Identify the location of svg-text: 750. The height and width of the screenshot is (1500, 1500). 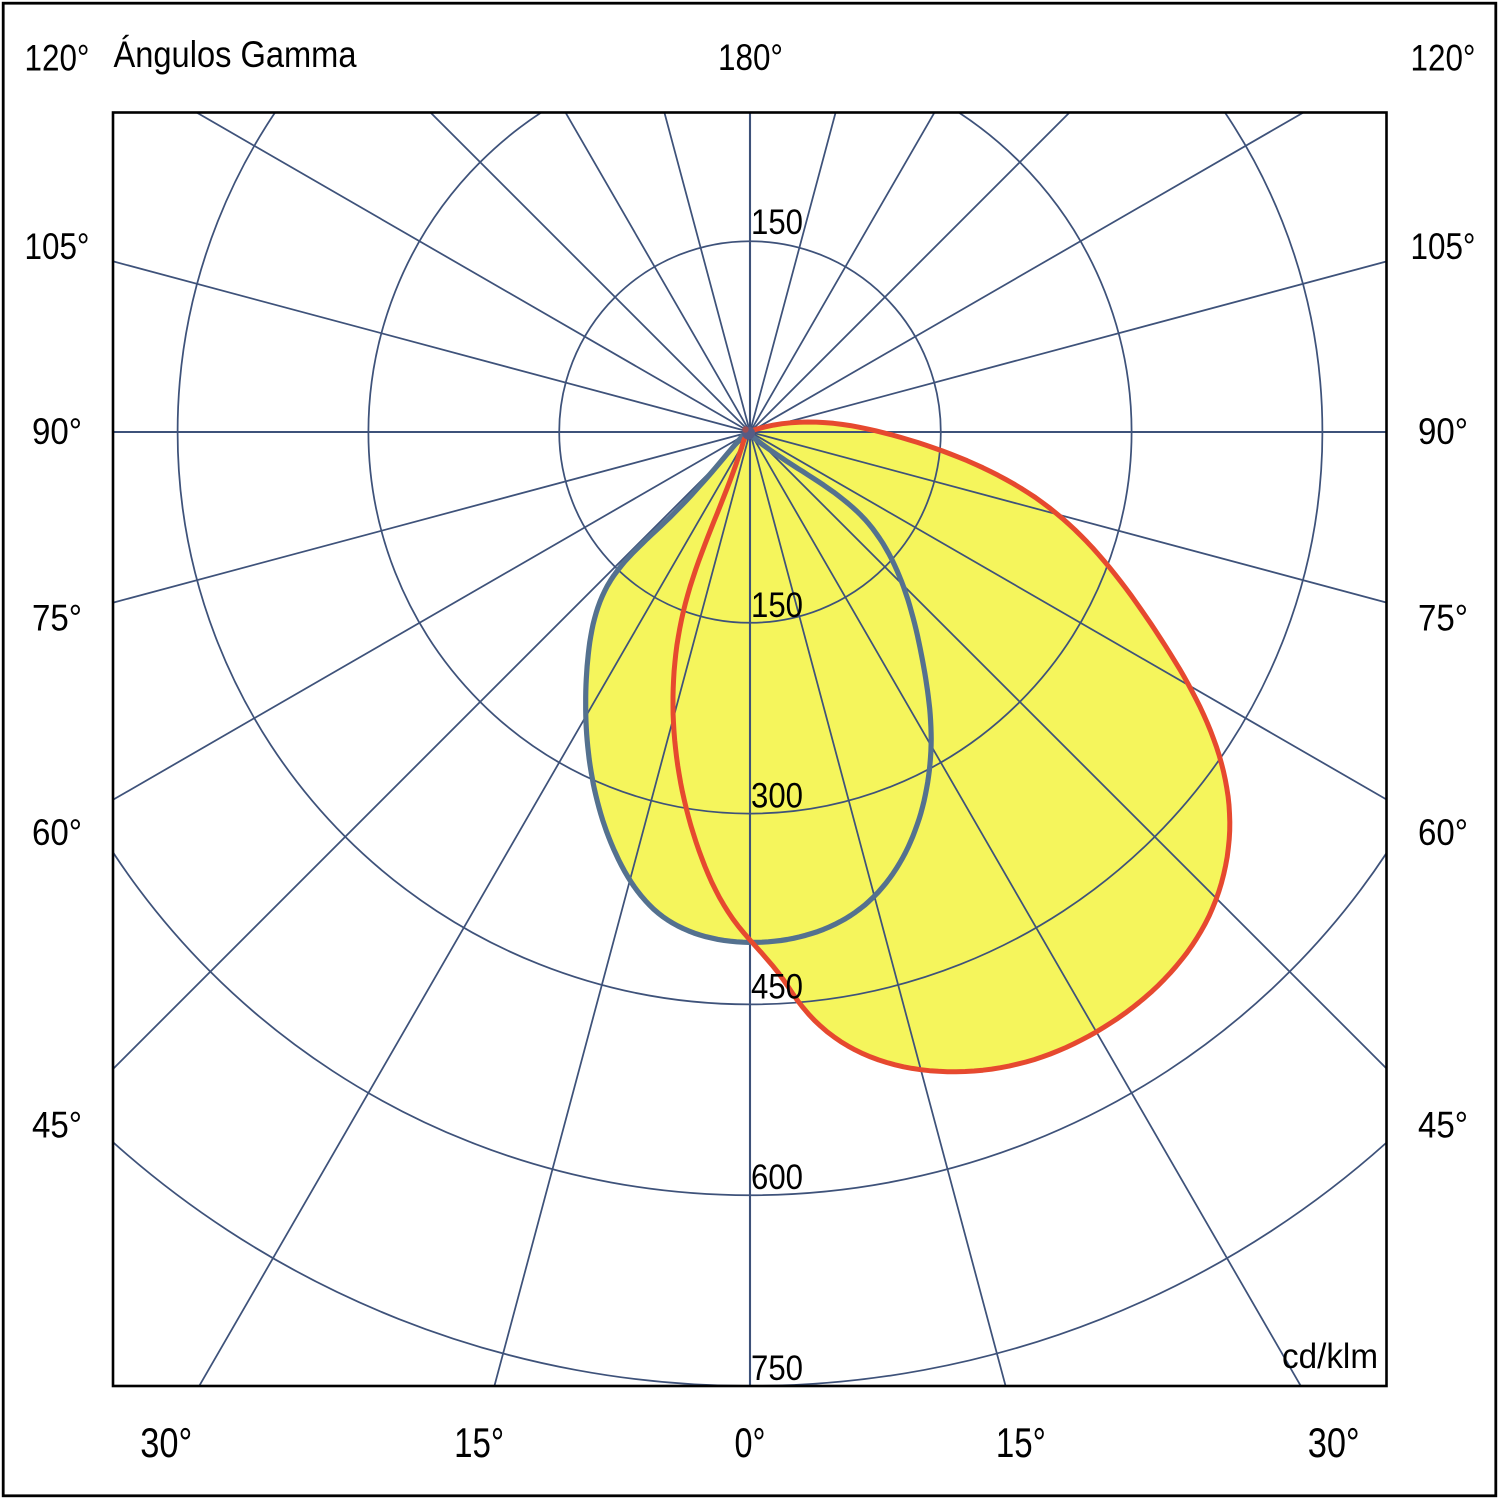
(777, 1368).